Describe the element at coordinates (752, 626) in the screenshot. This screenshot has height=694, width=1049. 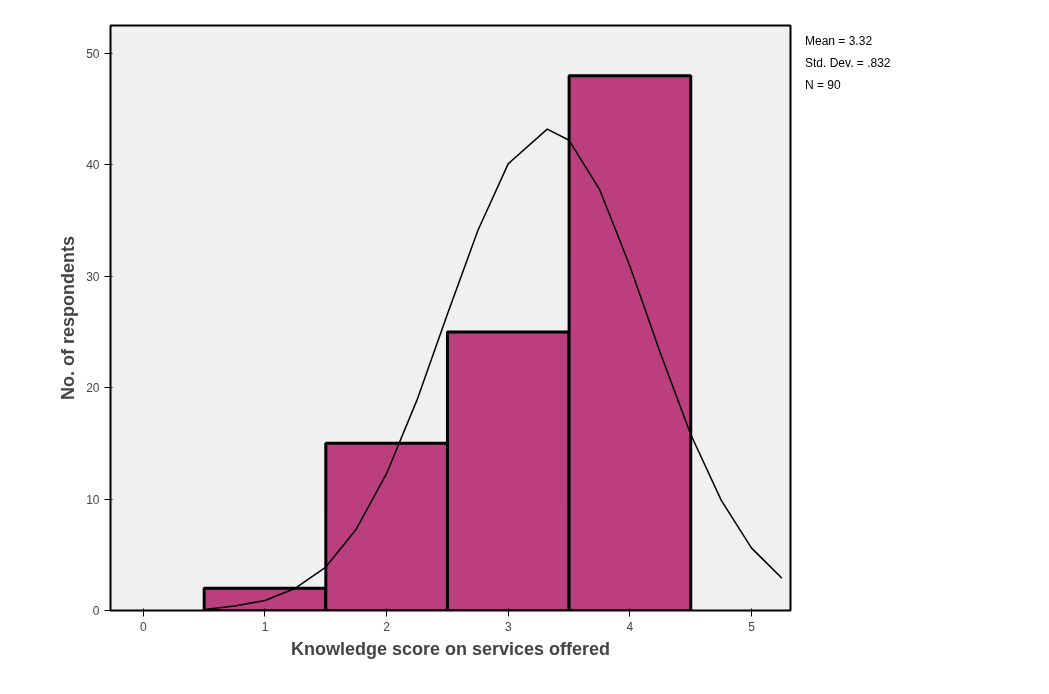
I see `x-tick-label: 5` at that location.